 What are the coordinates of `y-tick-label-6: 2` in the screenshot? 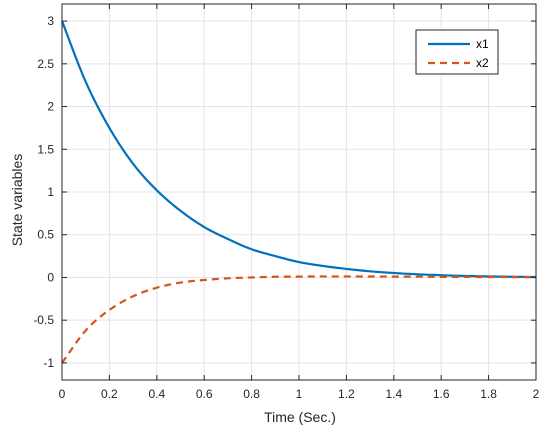 It's located at (50, 107).